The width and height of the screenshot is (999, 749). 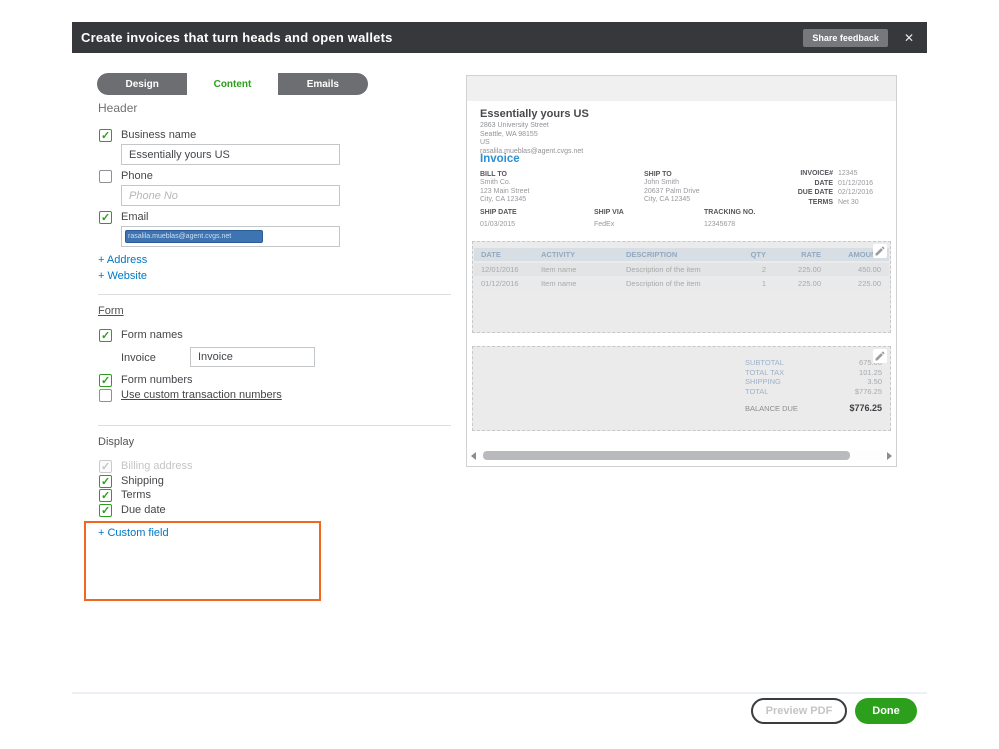 What do you see at coordinates (763, 269) in the screenshot?
I see `cell-qty: 2` at bounding box center [763, 269].